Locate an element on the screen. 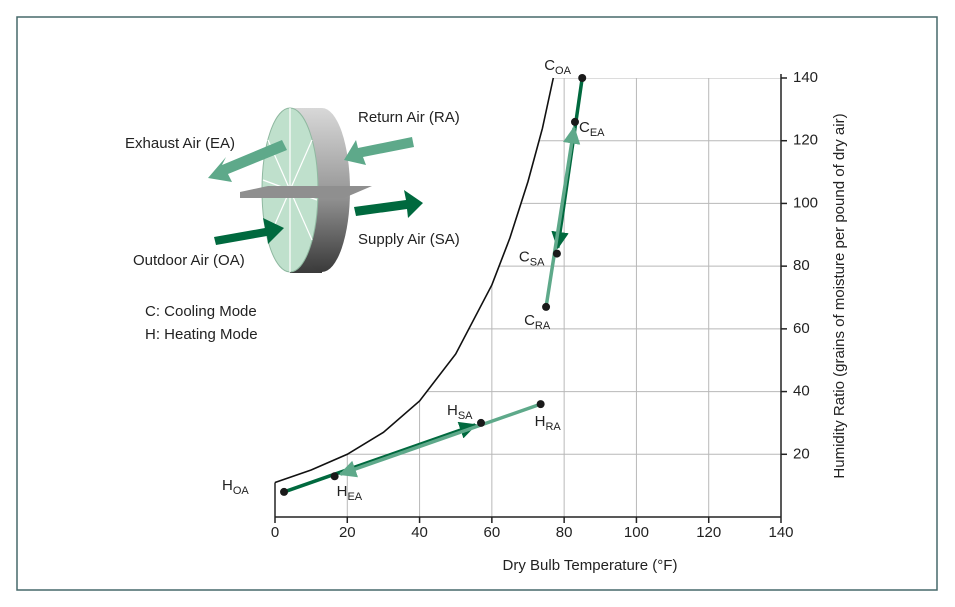 The width and height of the screenshot is (955, 607). annotation: H: Heating Mode is located at coordinates (201, 334).